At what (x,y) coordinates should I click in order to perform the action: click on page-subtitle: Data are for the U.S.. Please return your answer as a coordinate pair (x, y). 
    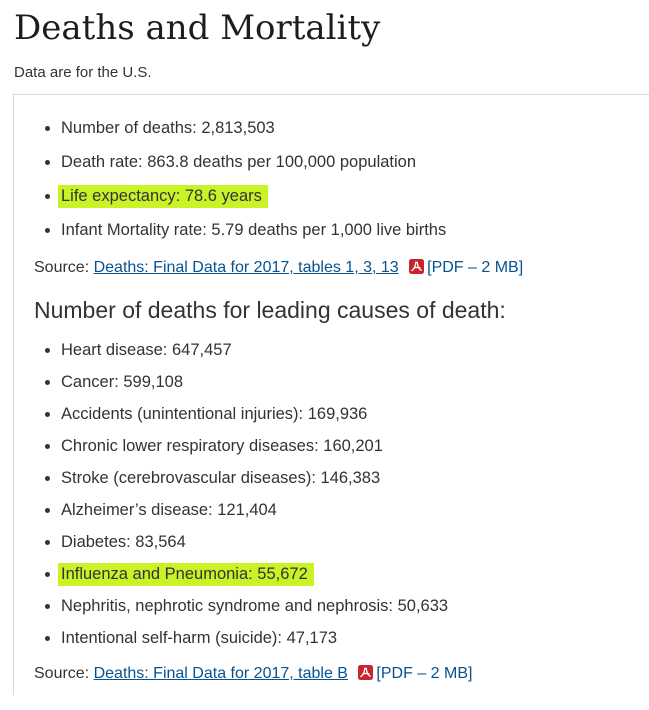
    Looking at the image, I should click on (83, 73).